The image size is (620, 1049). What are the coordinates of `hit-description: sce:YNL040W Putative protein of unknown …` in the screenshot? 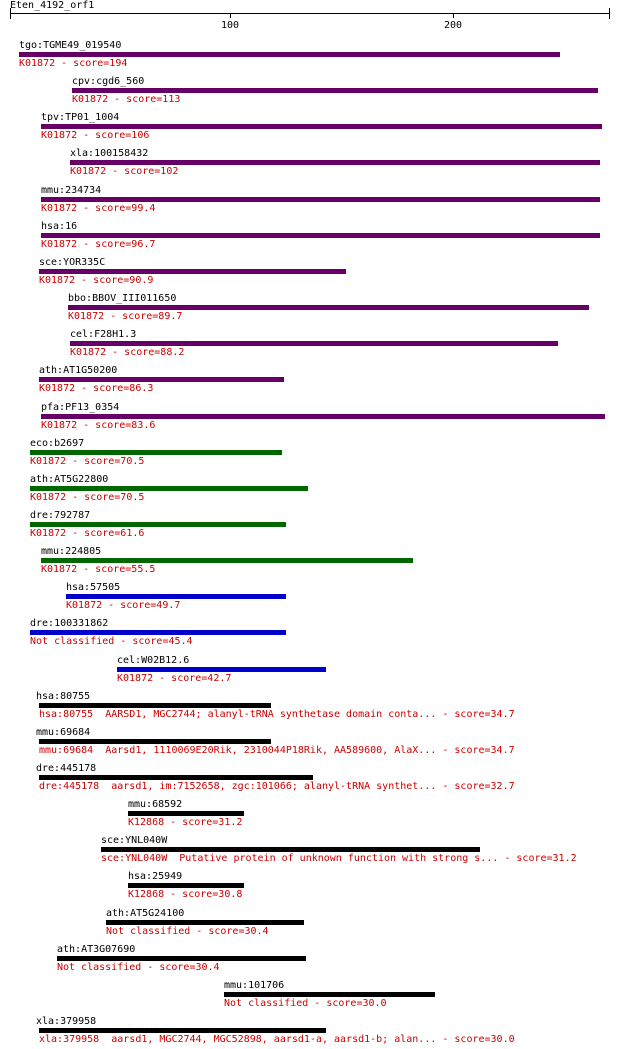 It's located at (339, 858).